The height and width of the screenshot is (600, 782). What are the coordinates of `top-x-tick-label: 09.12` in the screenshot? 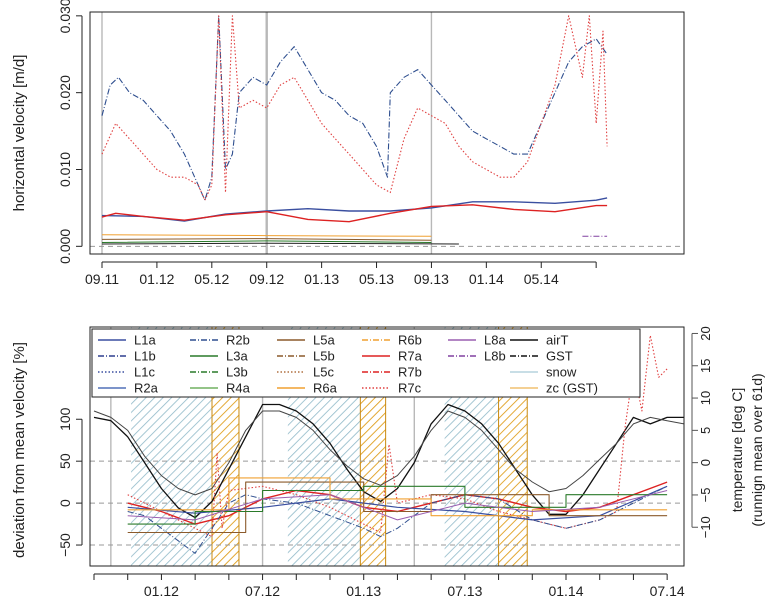 It's located at (266, 279).